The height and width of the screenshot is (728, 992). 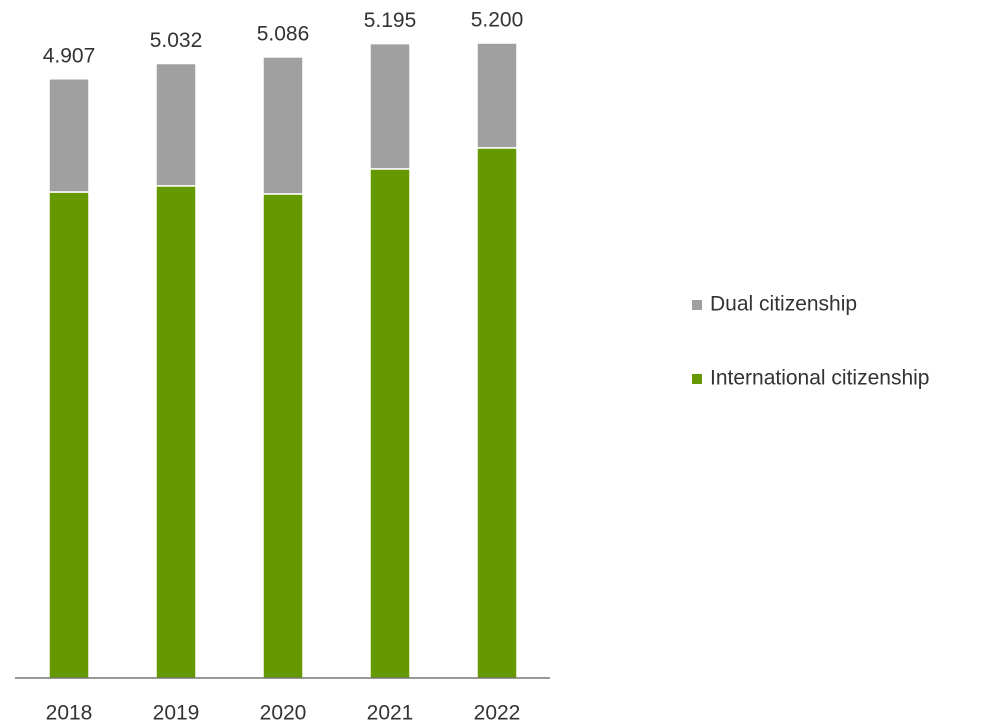 I want to click on x-tick-label: 2020, so click(x=283, y=713).